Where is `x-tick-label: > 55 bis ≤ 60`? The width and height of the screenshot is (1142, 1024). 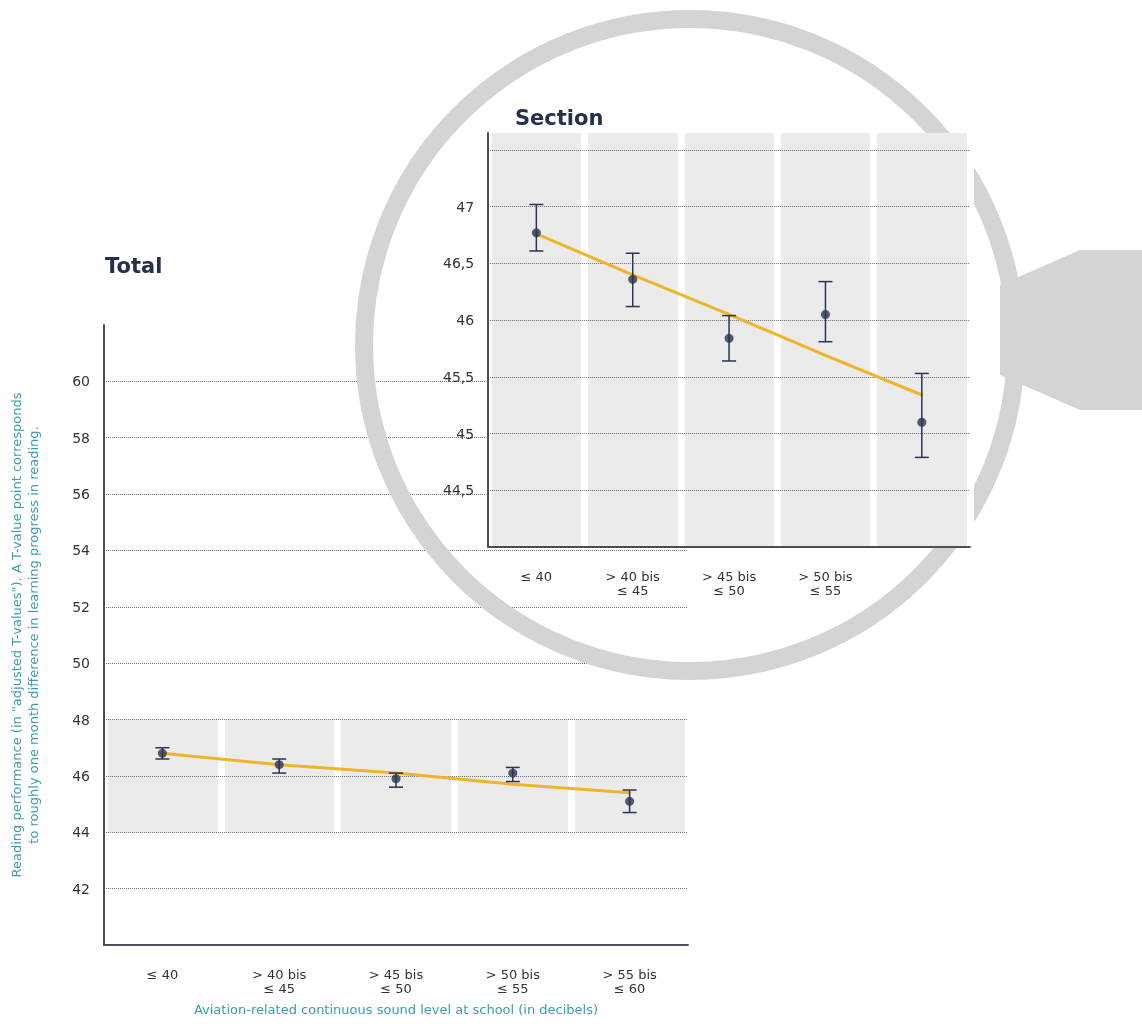
x-tick-label: > 55 bis ≤ 60 is located at coordinates (629, 981).